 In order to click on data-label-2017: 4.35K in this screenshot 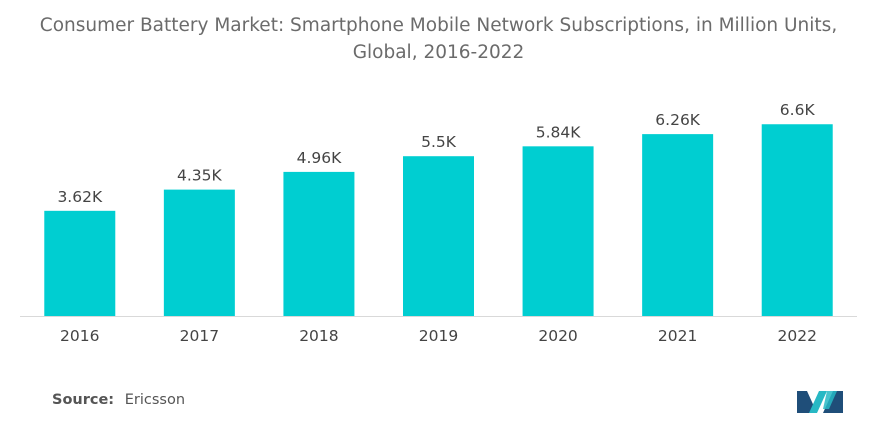, I will do `click(200, 176)`.